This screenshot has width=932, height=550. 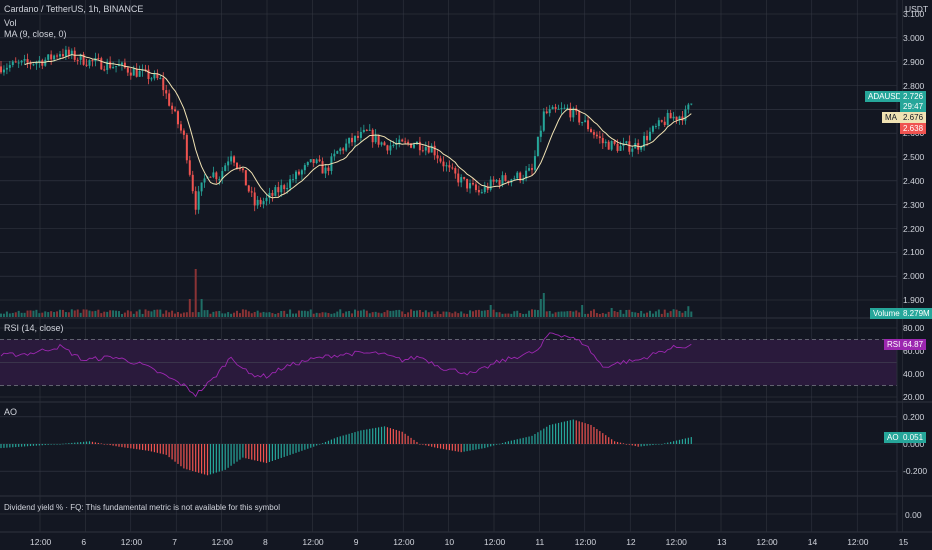 What do you see at coordinates (812, 542) in the screenshot?
I see `time-tick-label: 14` at bounding box center [812, 542].